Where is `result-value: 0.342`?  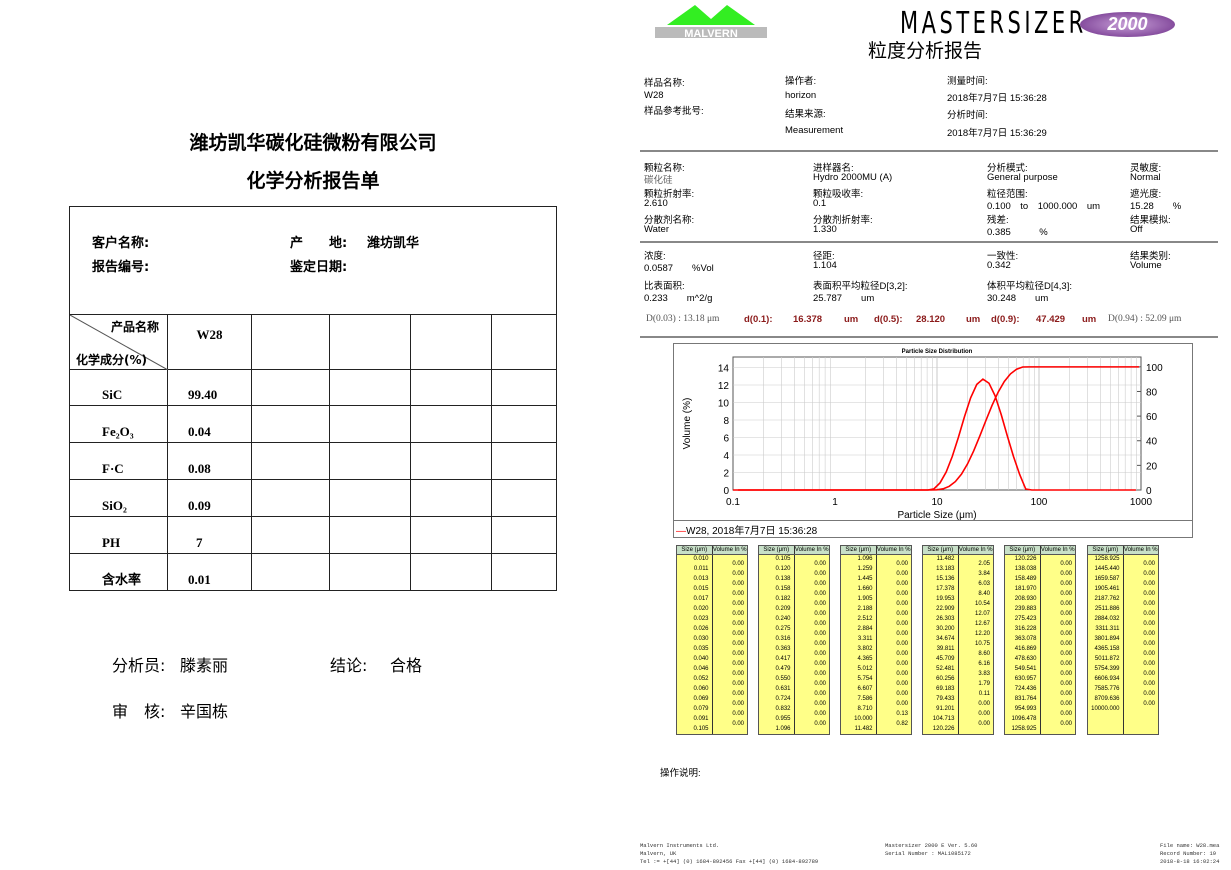 result-value: 0.342 is located at coordinates (999, 265).